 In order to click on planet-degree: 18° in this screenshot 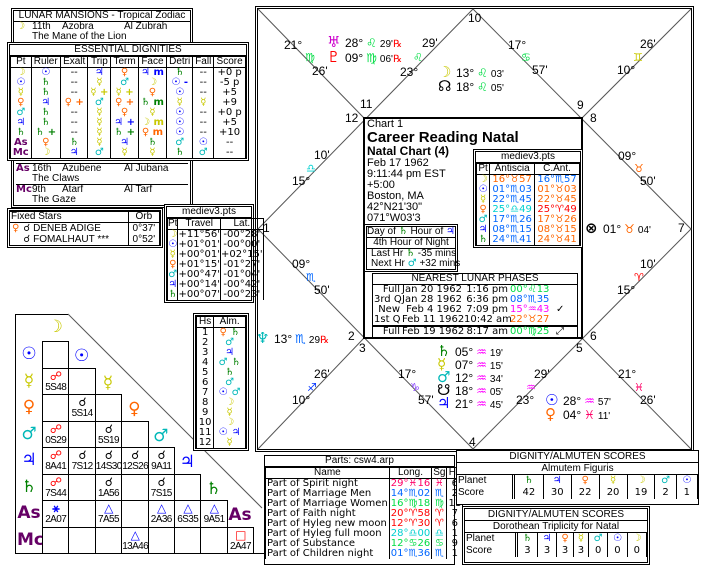, I will do `click(464, 391)`.